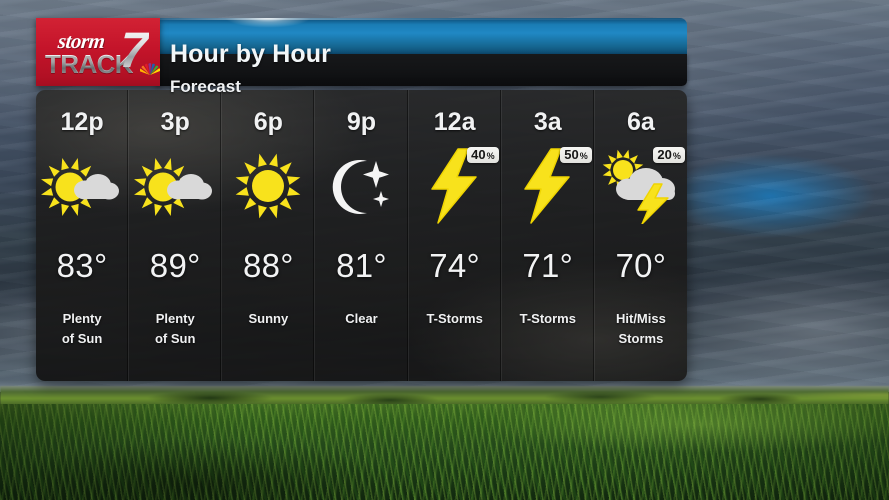 The height and width of the screenshot is (500, 889). I want to click on moon-stars-icon, so click(361, 186).